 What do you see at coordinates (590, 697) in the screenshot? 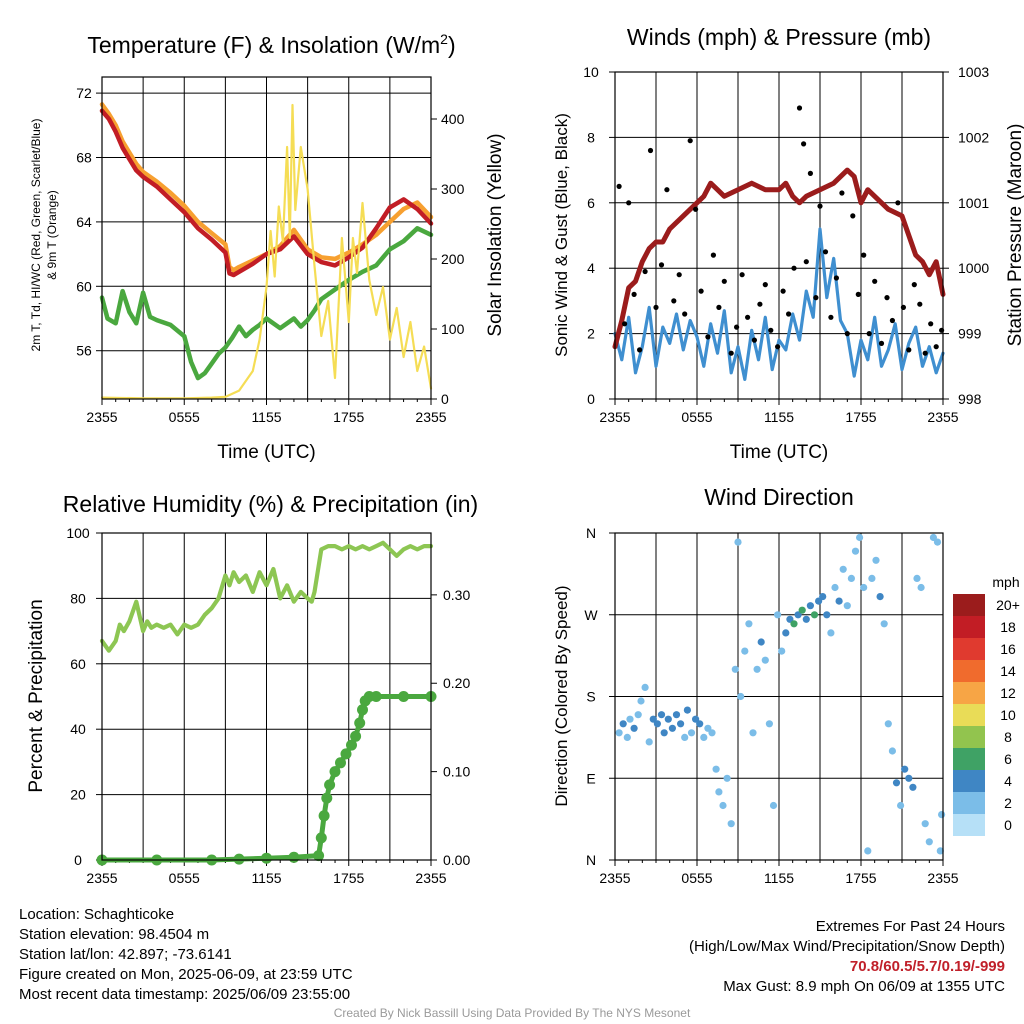
I see `y-tick-label: S` at bounding box center [590, 697].